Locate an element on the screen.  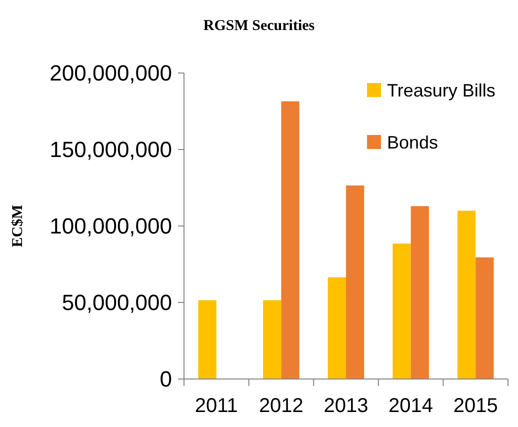
y-tick-label: 0 is located at coordinates (166, 379).